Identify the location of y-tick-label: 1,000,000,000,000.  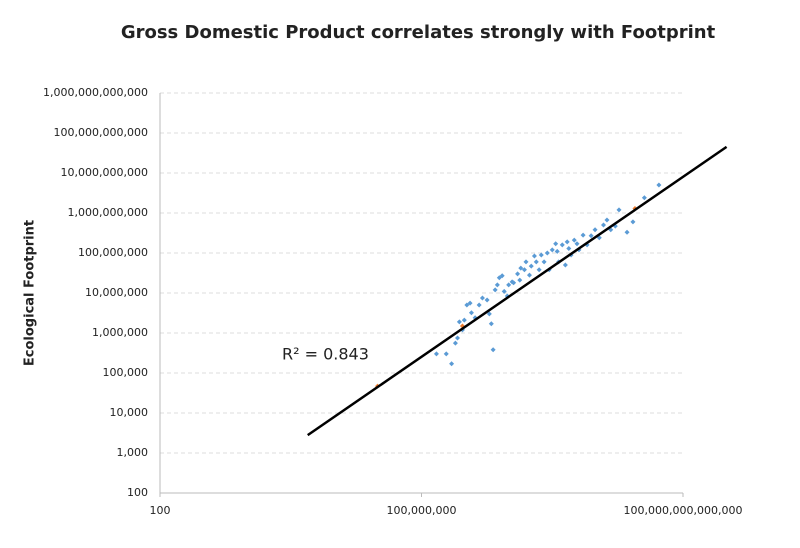
(95, 92).